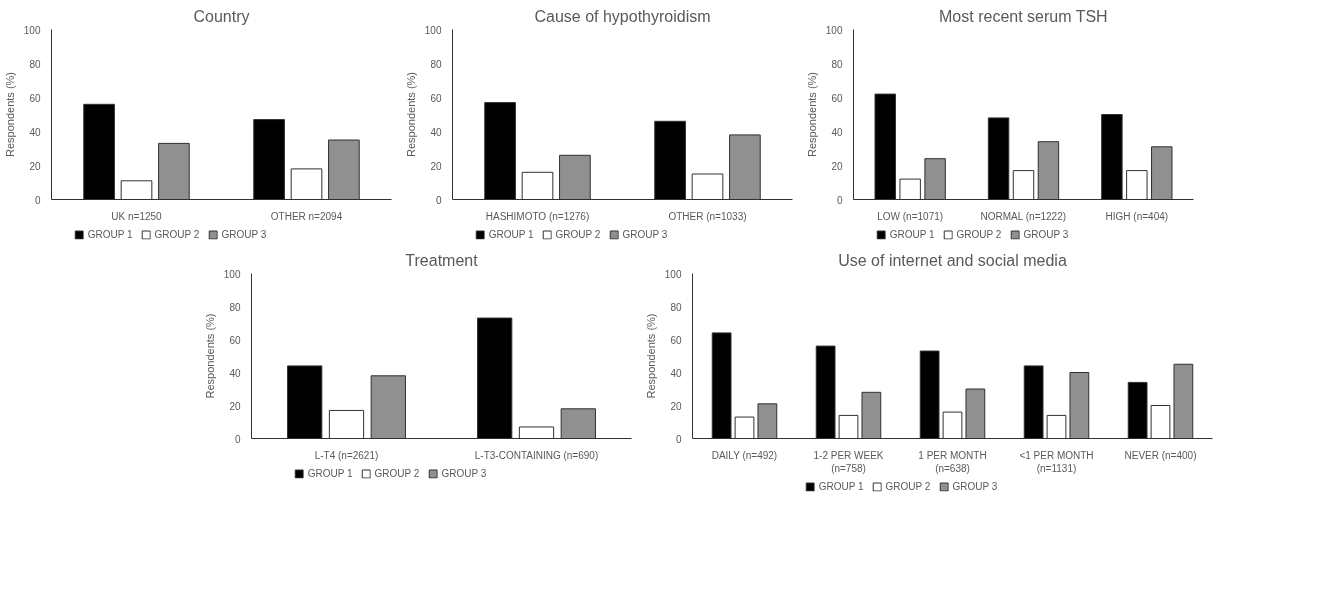 Image resolution: width=1320 pixels, height=598 pixels. Describe the element at coordinates (744, 455) in the screenshot. I see `x-tick-label: DAILY (n=492)` at that location.